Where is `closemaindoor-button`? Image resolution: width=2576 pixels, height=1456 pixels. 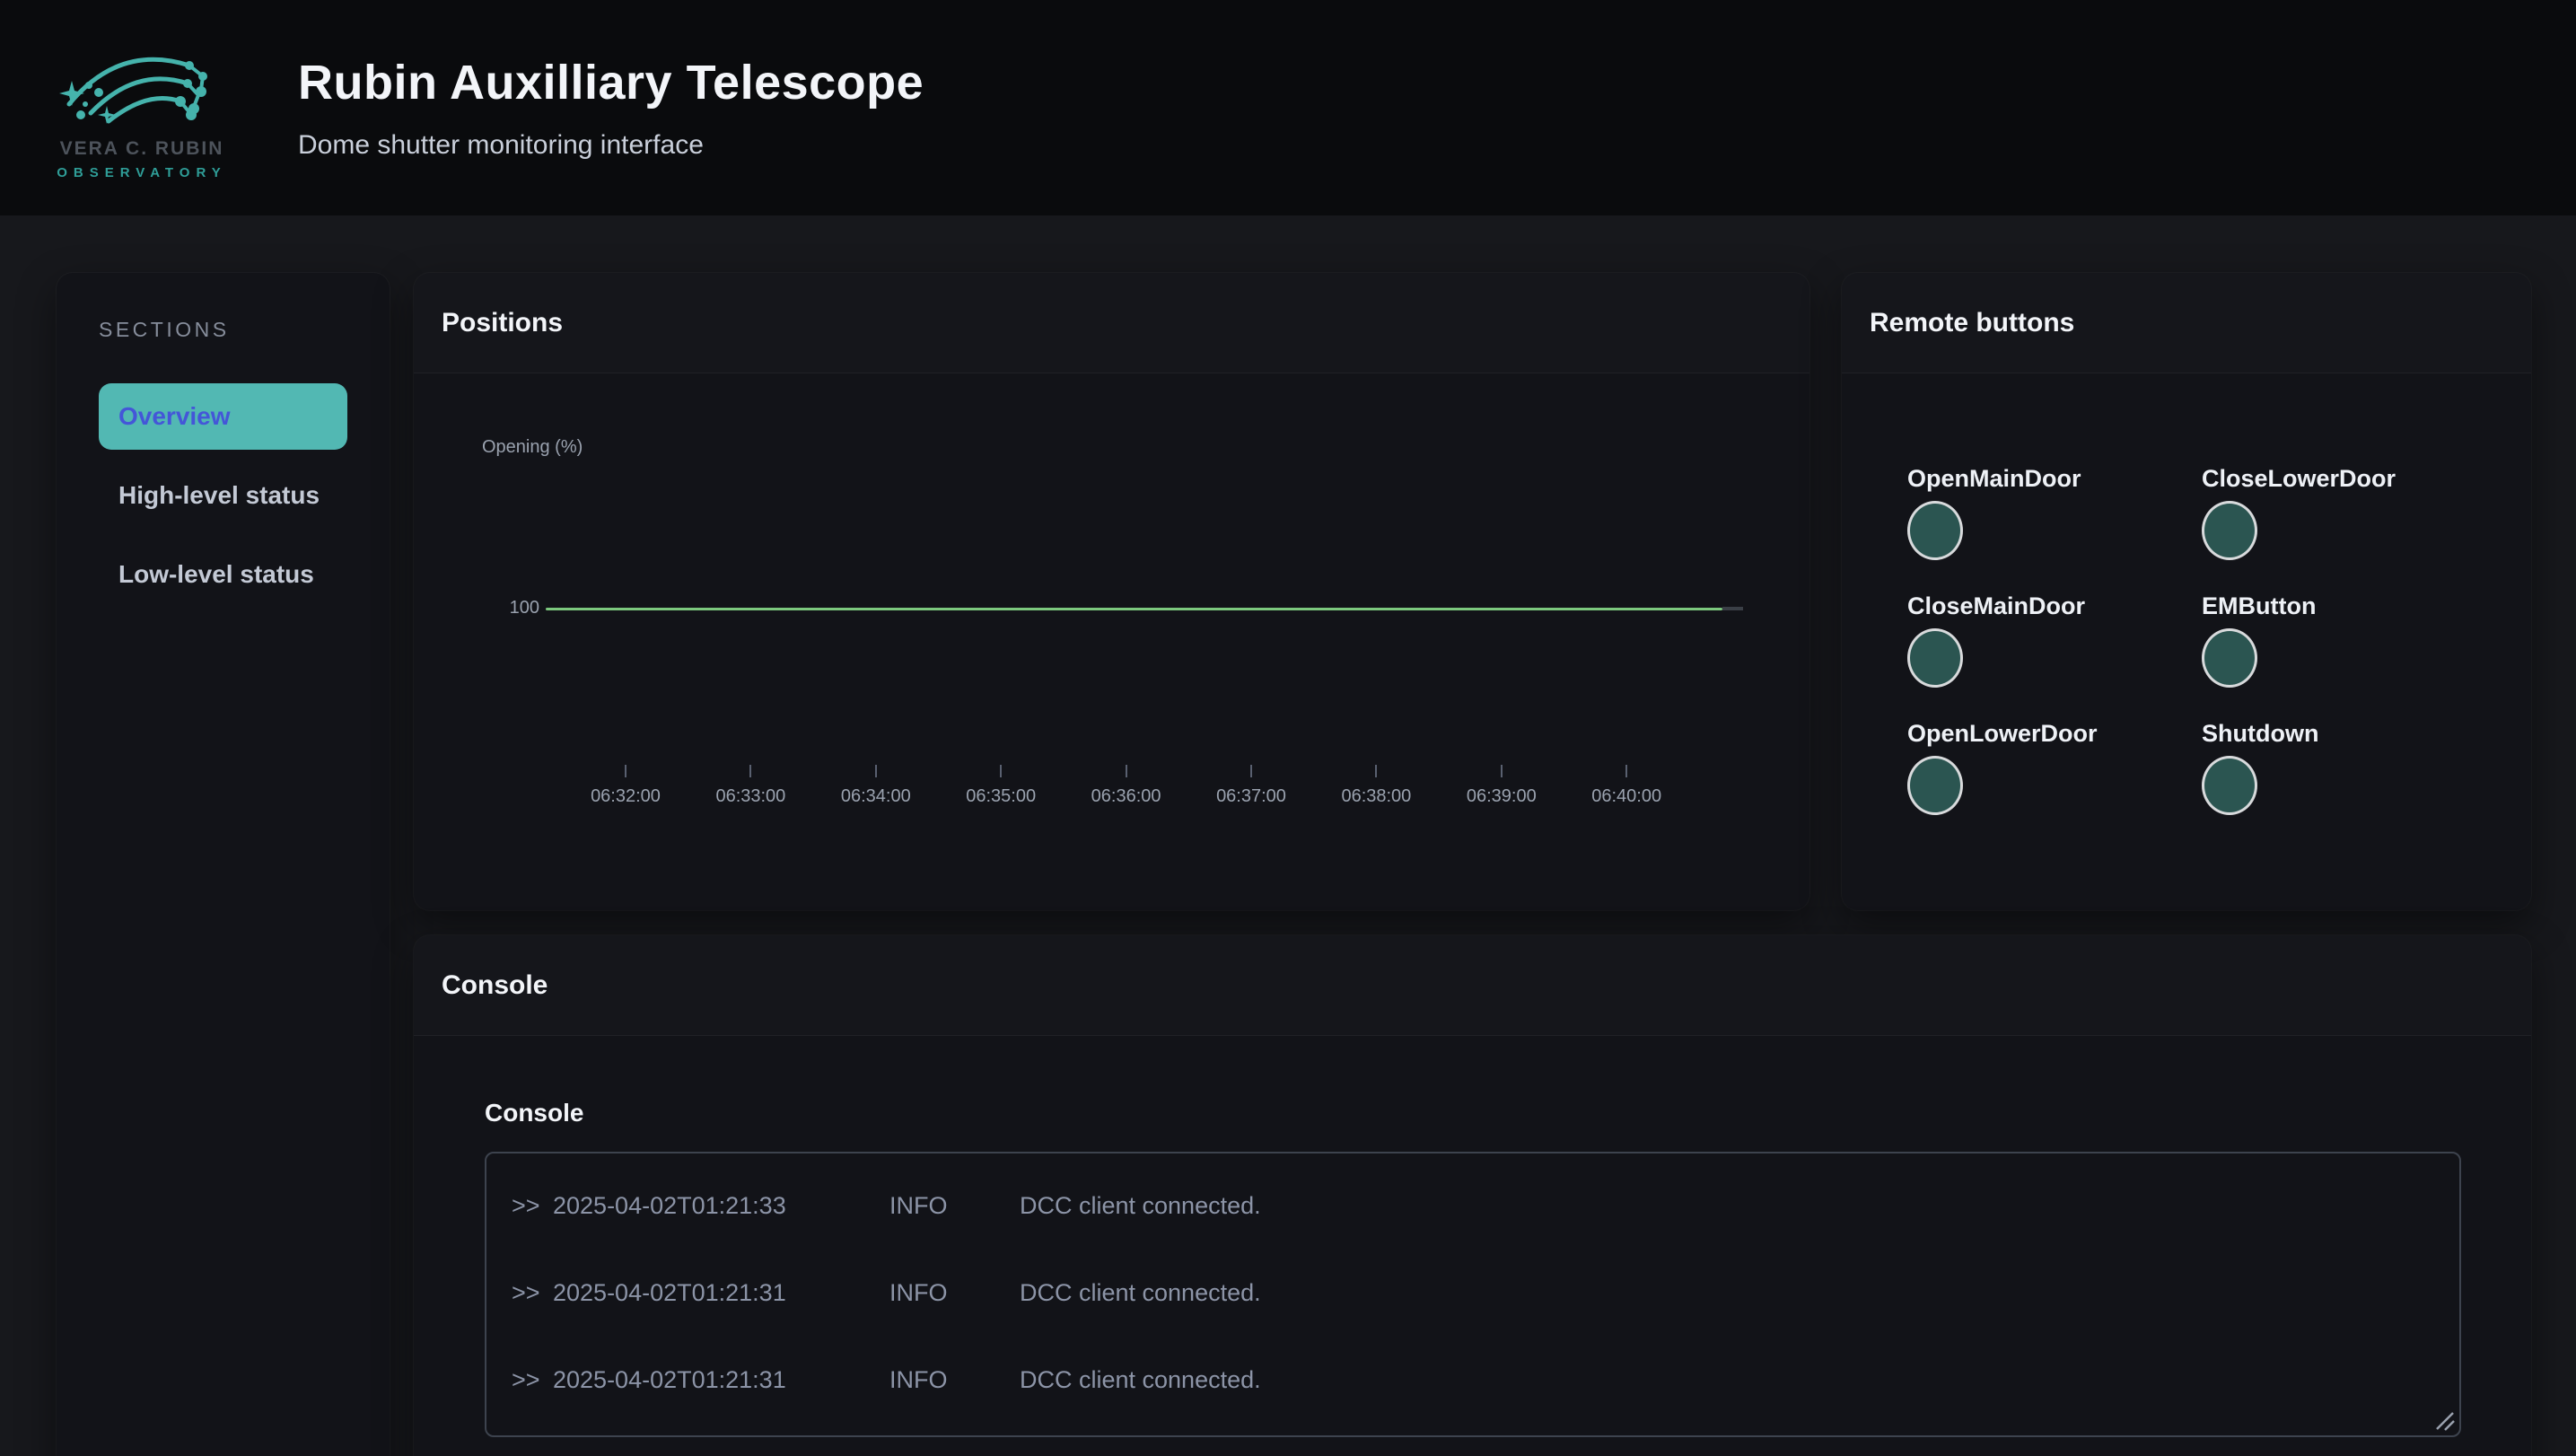
closemaindoor-button is located at coordinates (1935, 658).